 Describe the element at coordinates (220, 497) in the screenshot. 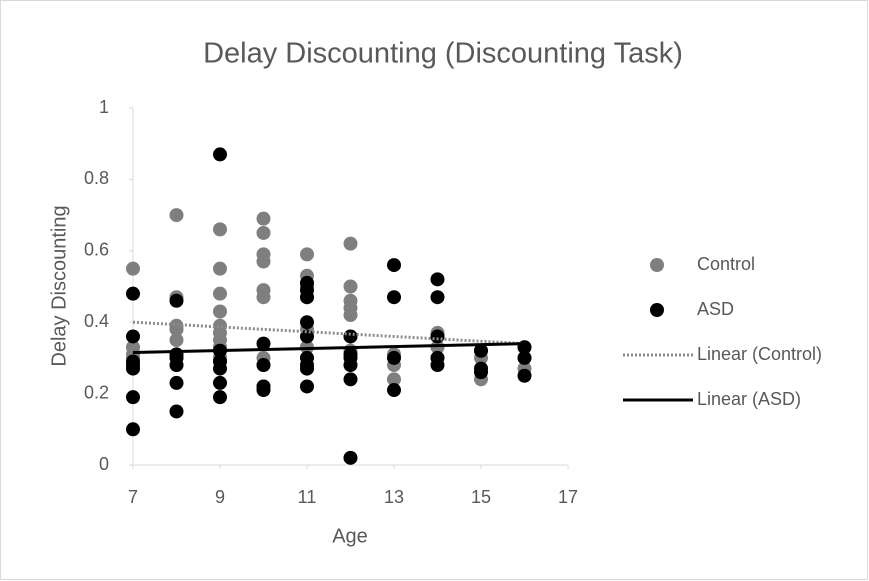

I see `x-tick-label: 9` at that location.